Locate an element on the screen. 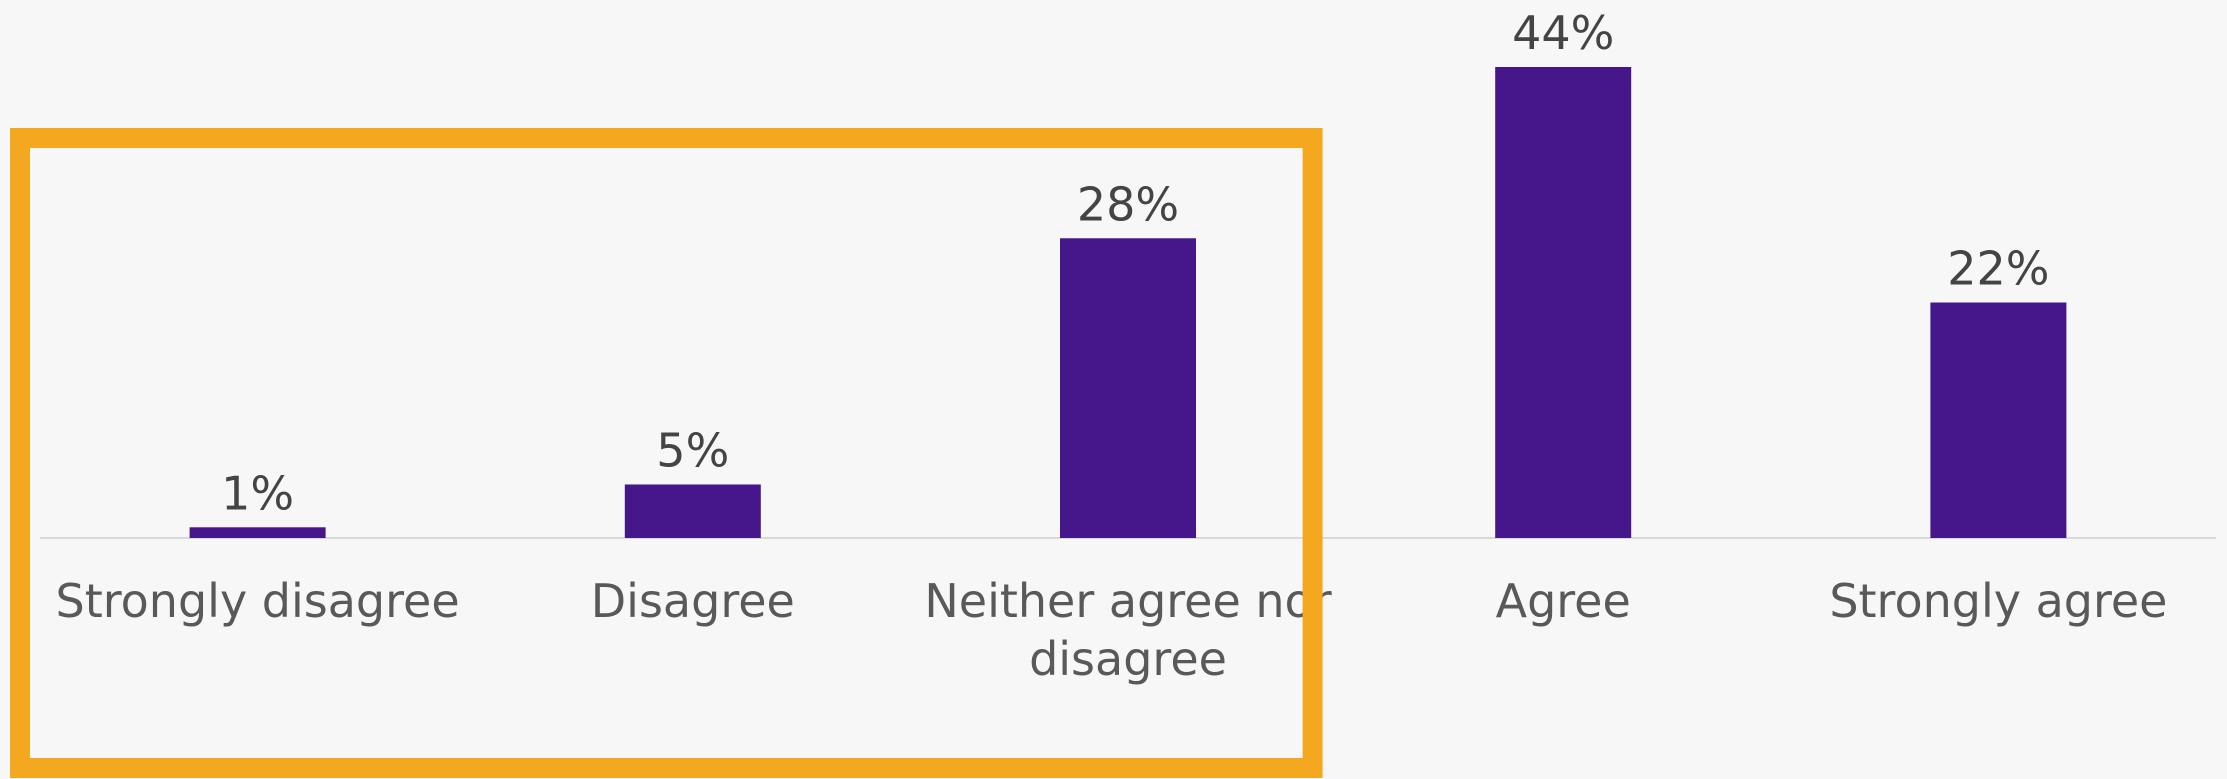 The height and width of the screenshot is (779, 2227). category-label-line: Strongly disagree is located at coordinates (258, 601).